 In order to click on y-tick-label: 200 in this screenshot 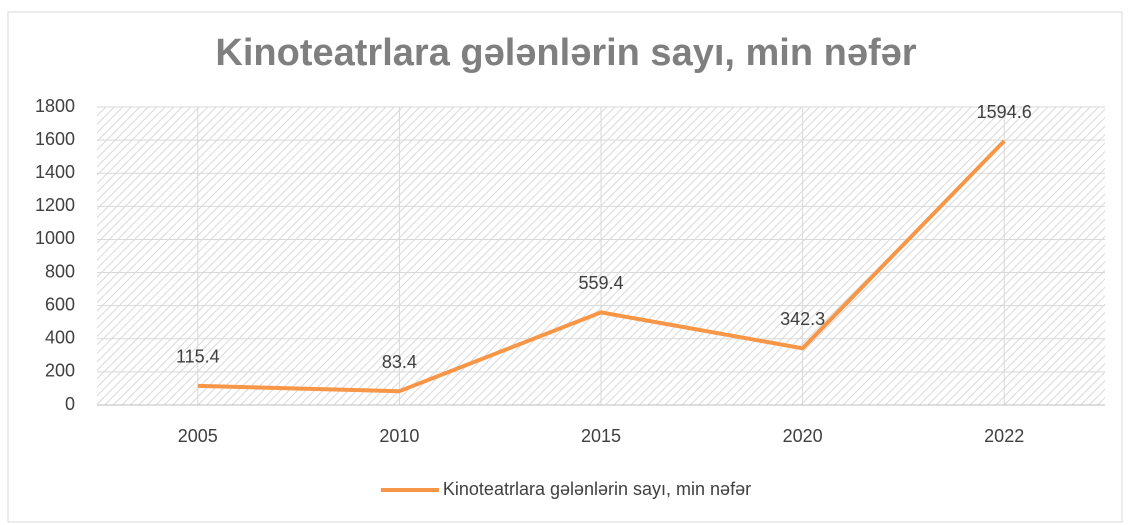, I will do `click(60, 371)`.